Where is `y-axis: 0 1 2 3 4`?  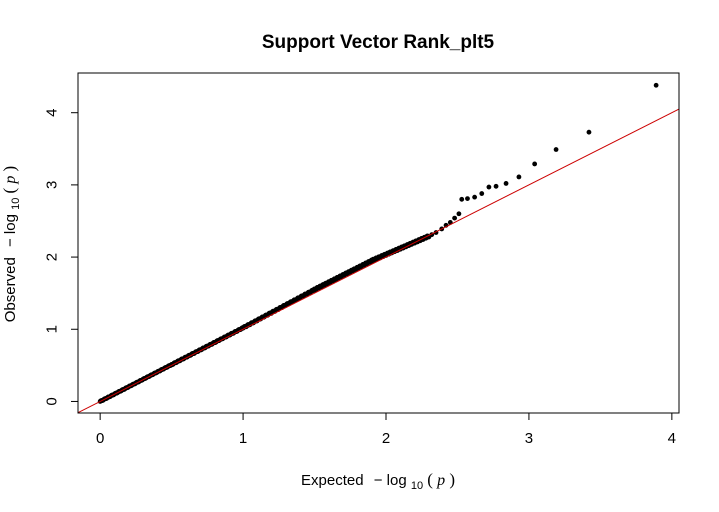
y-axis: 0 1 2 3 4 is located at coordinates (60, 257).